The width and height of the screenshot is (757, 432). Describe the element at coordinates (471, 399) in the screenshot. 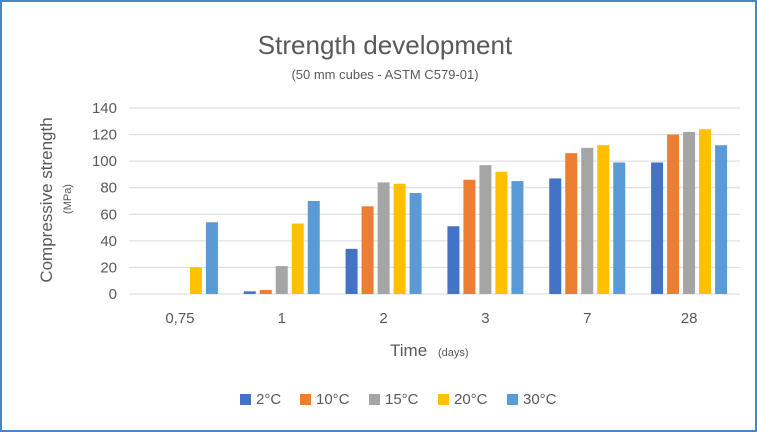

I see `legend-label-3: 20°C` at that location.